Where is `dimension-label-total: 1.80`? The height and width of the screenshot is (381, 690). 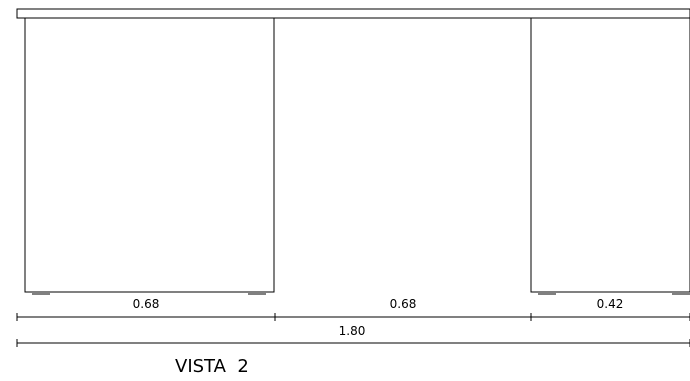 dimension-label-total: 1.80 is located at coordinates (352, 331).